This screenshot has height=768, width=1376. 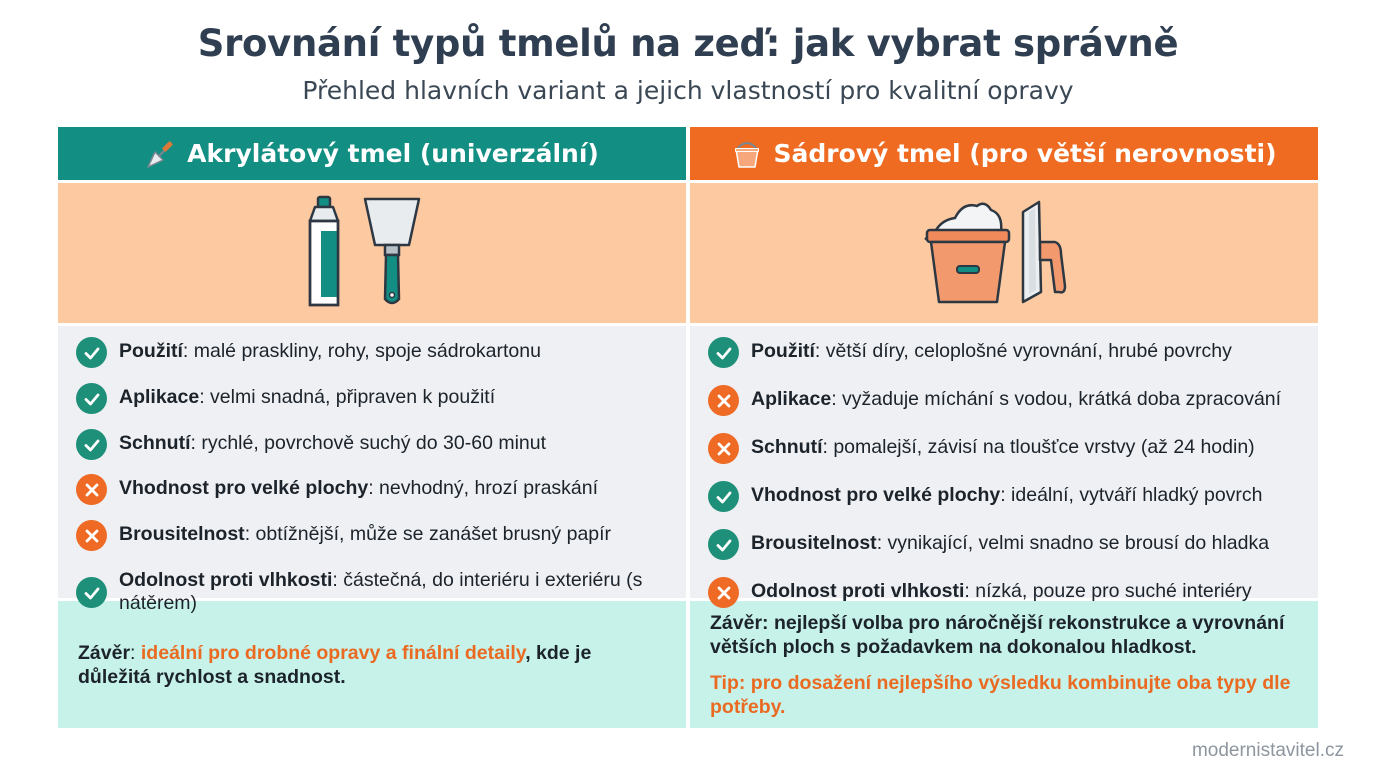 I want to click on acrylic-header: Akrylátový tmel (univerzální), so click(x=372, y=153).